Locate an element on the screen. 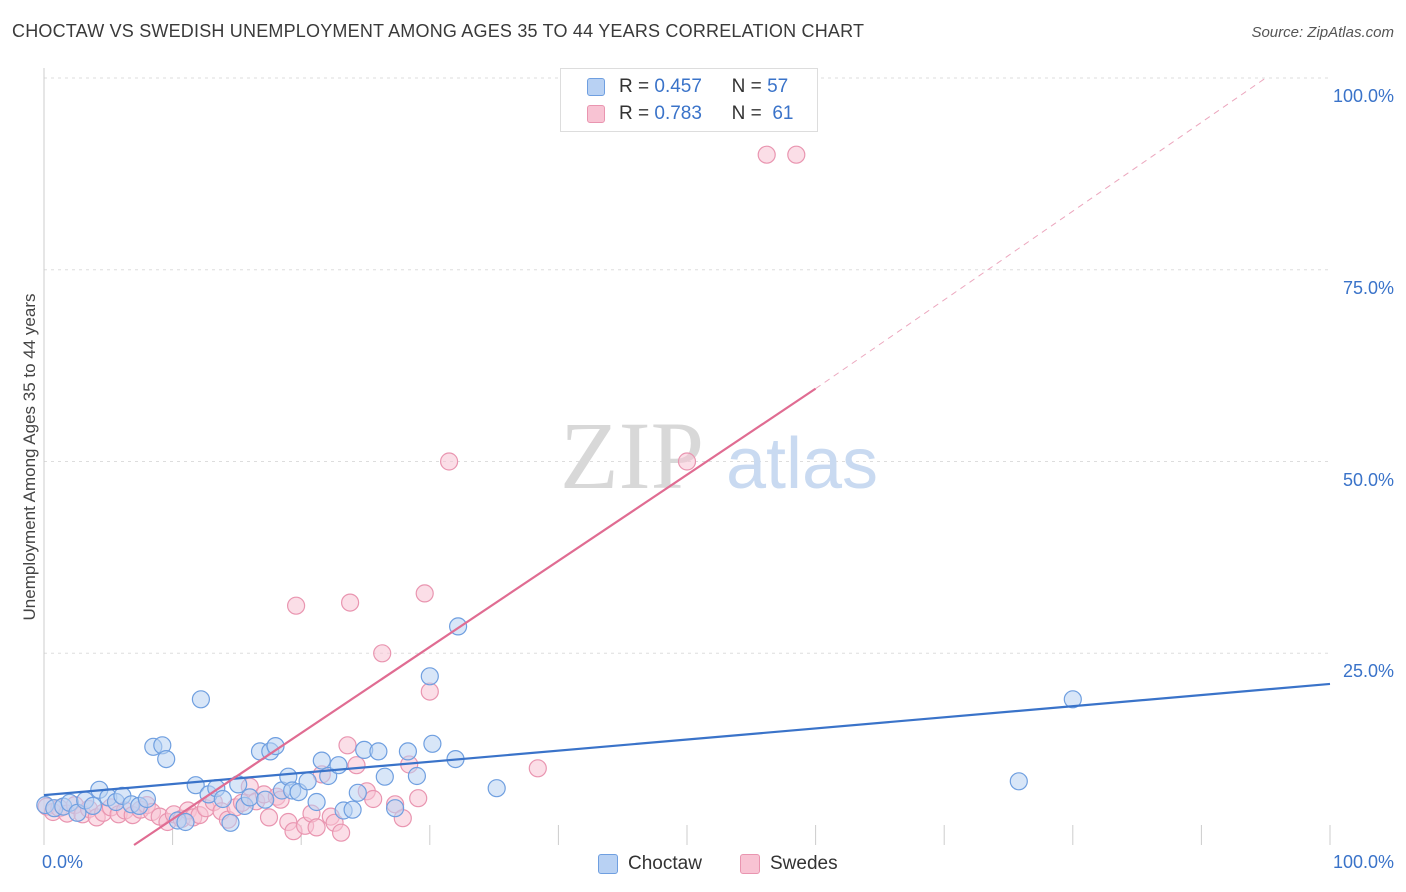  choctaw-trend-line is located at coordinates (687, 739).